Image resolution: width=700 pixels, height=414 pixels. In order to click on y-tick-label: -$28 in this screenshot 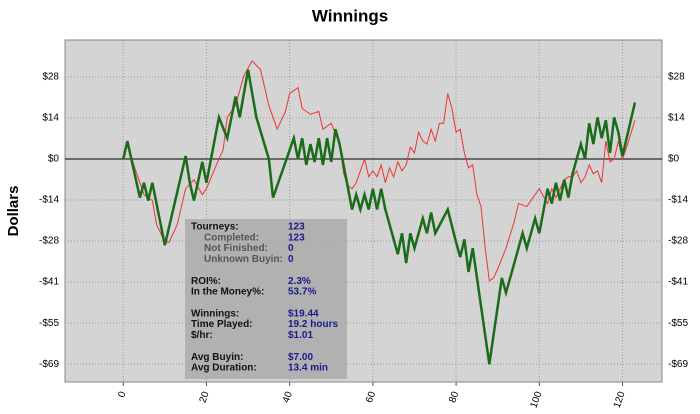, I will do `click(49, 241)`.